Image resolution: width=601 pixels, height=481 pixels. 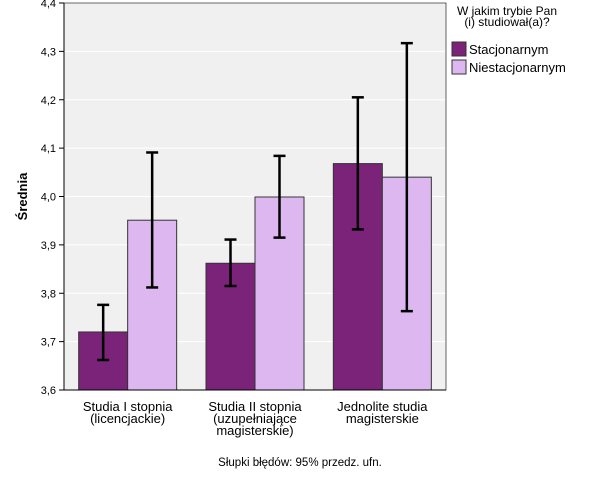 I want to click on footnote: Słupki błędów: 95% przedz. ufn., so click(x=300, y=463).